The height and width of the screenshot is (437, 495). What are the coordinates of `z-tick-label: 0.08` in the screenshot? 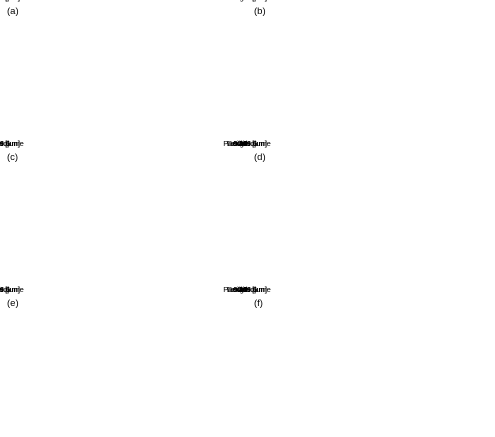 It's located at (240, 144).